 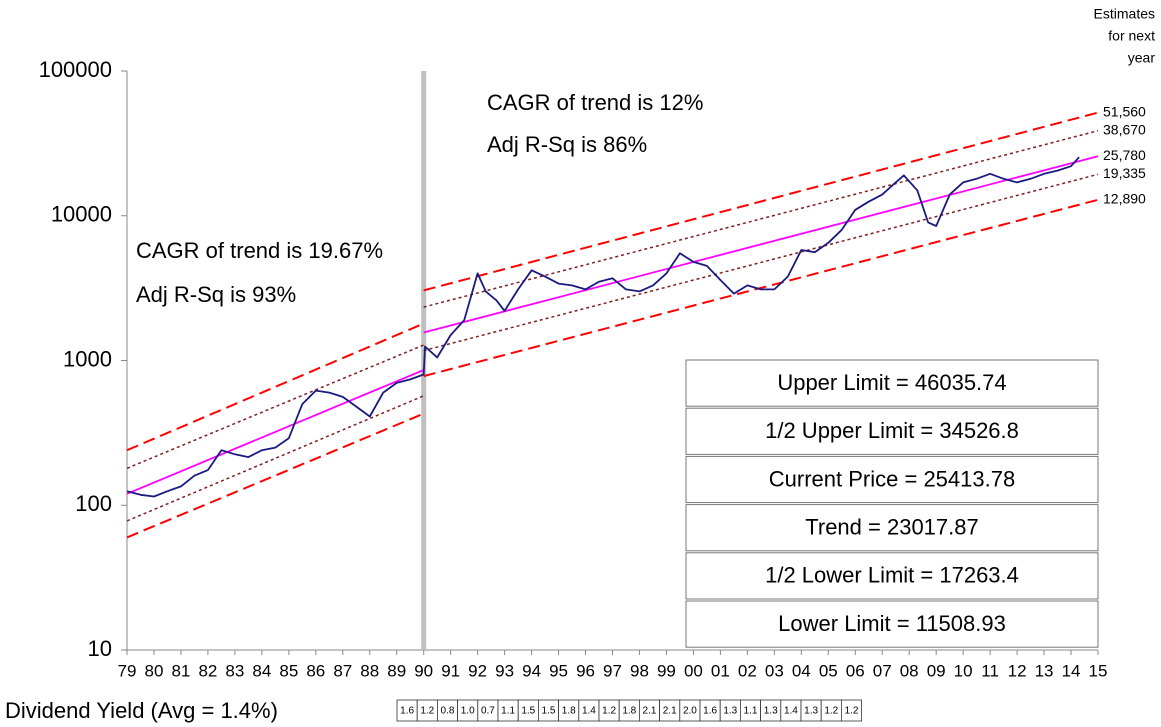 What do you see at coordinates (141, 710) in the screenshot?
I see `dividend-label: Dividend Yield (Avg = 1.4%)` at bounding box center [141, 710].